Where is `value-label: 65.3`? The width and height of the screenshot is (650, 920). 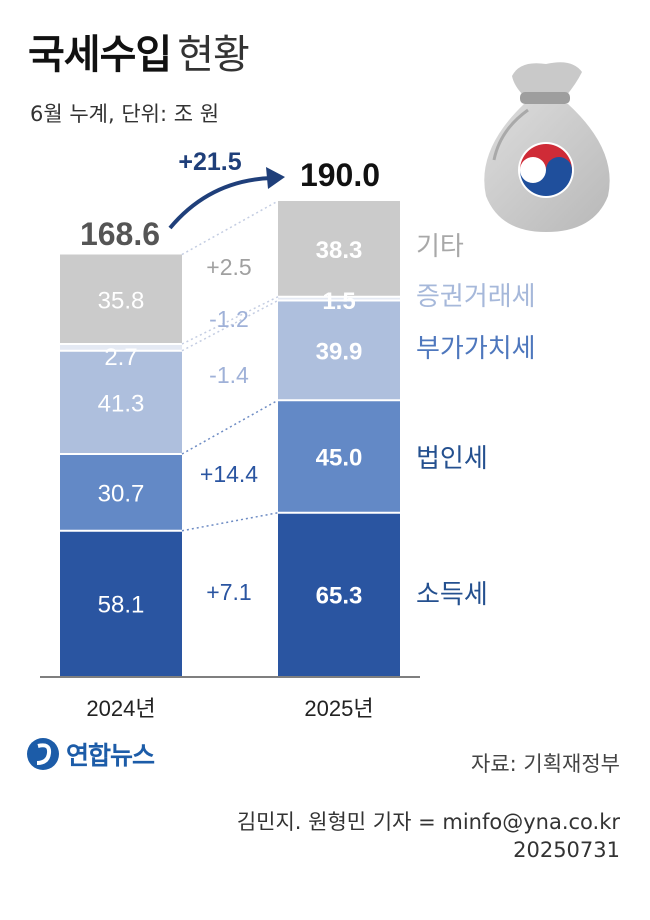
value-label: 65.3 is located at coordinates (339, 595).